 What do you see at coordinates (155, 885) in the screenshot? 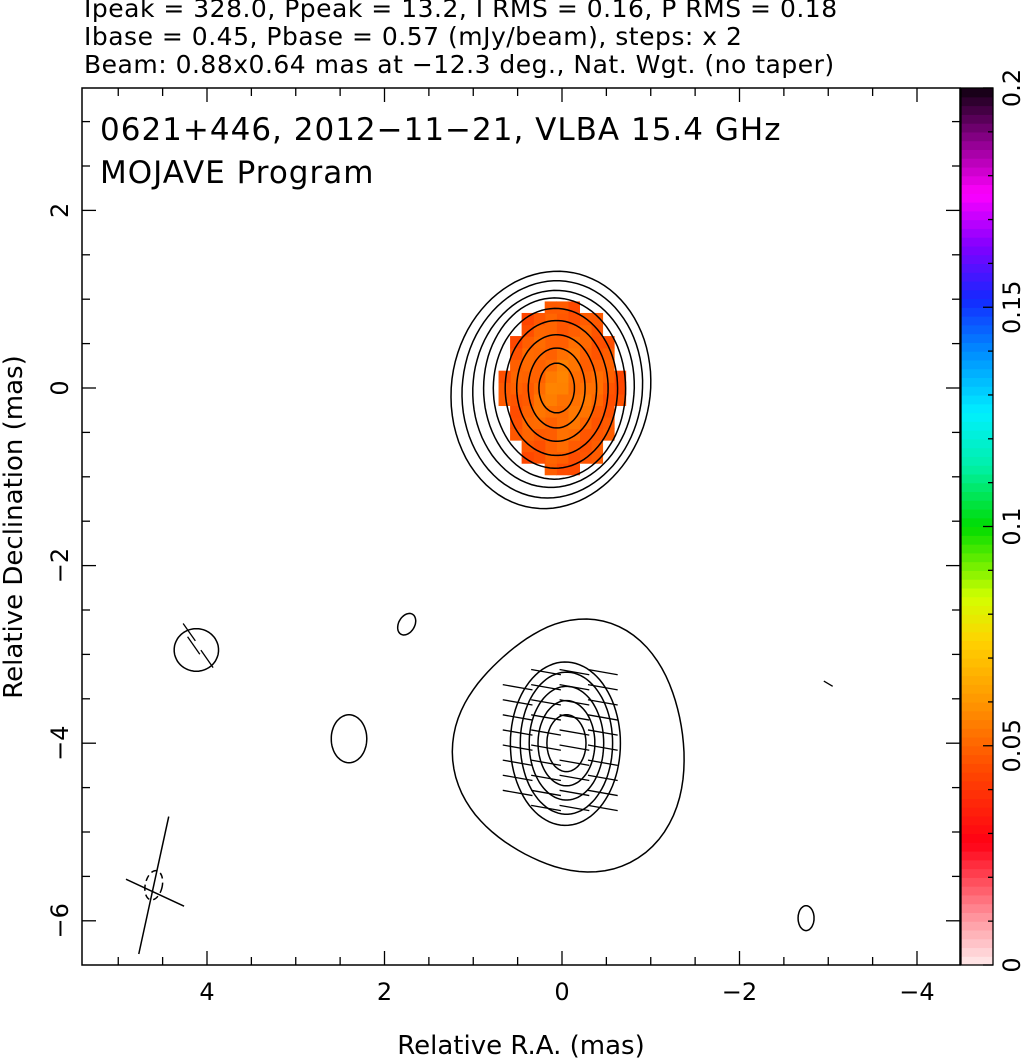
I see `beam-symbol` at bounding box center [155, 885].